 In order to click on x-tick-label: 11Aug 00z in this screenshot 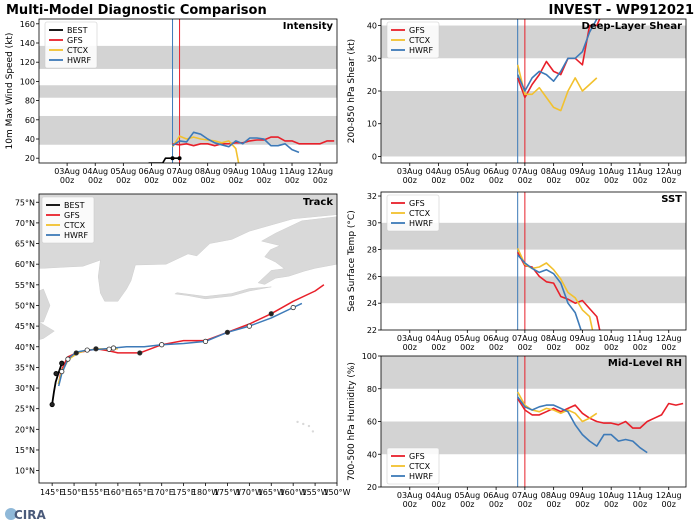, I will do `click(292, 176)`.